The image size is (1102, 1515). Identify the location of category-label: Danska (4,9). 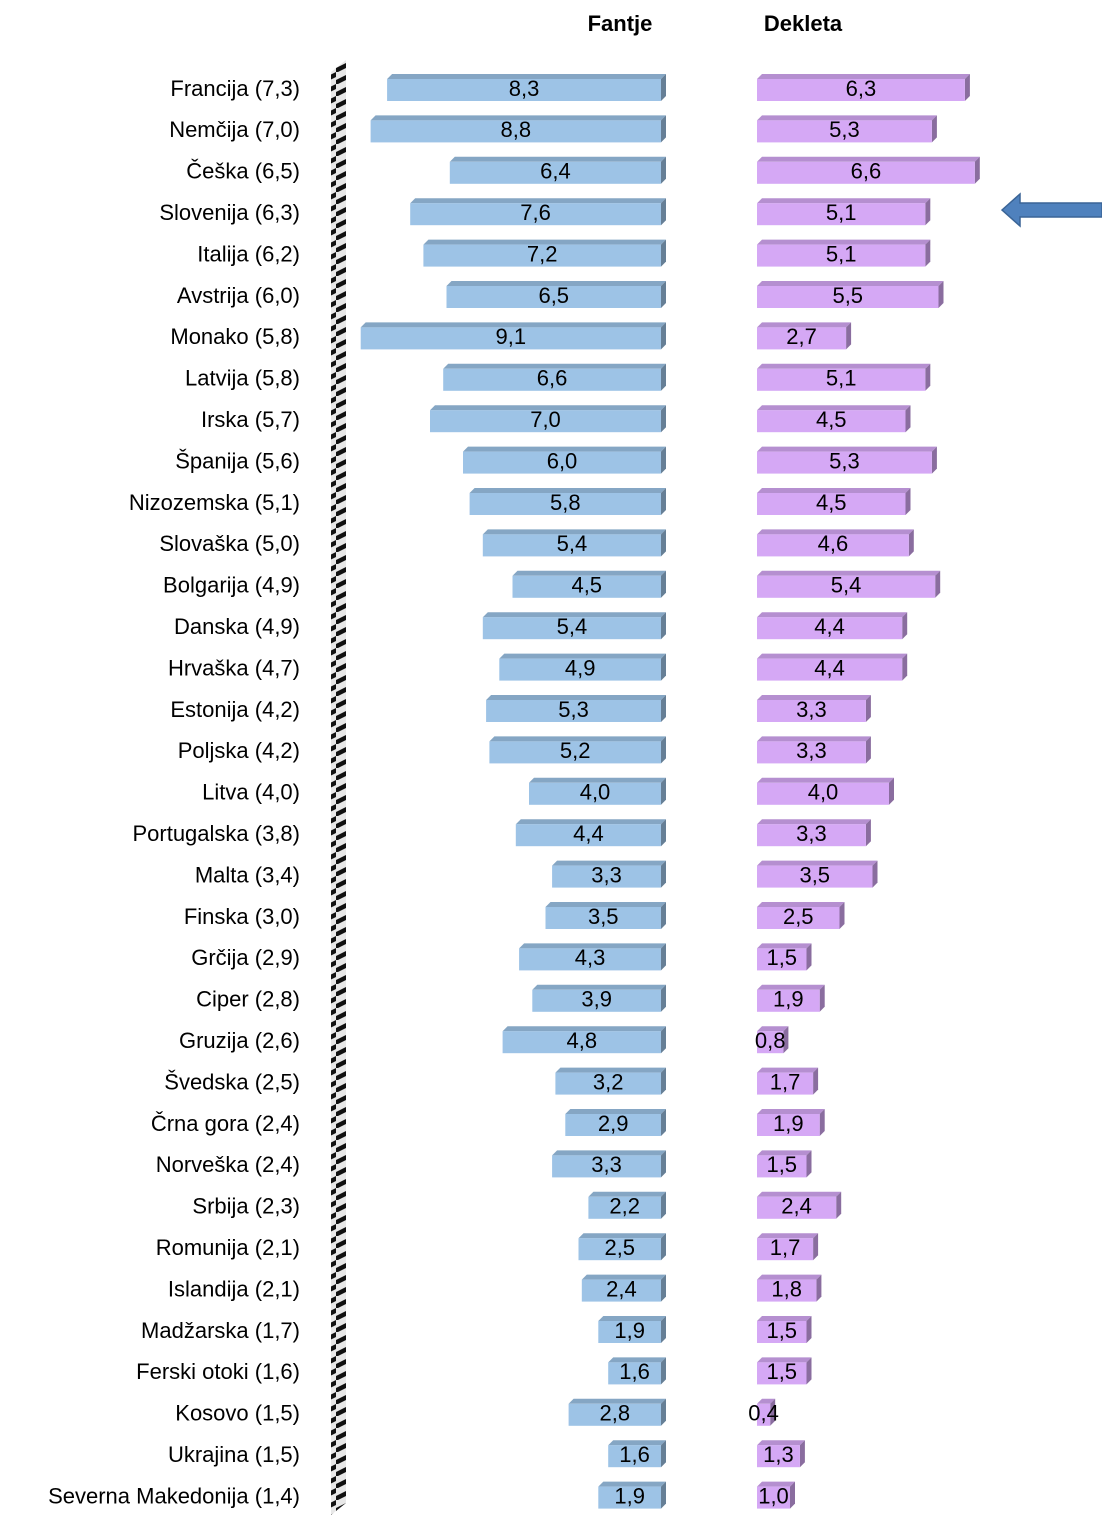
(237, 626).